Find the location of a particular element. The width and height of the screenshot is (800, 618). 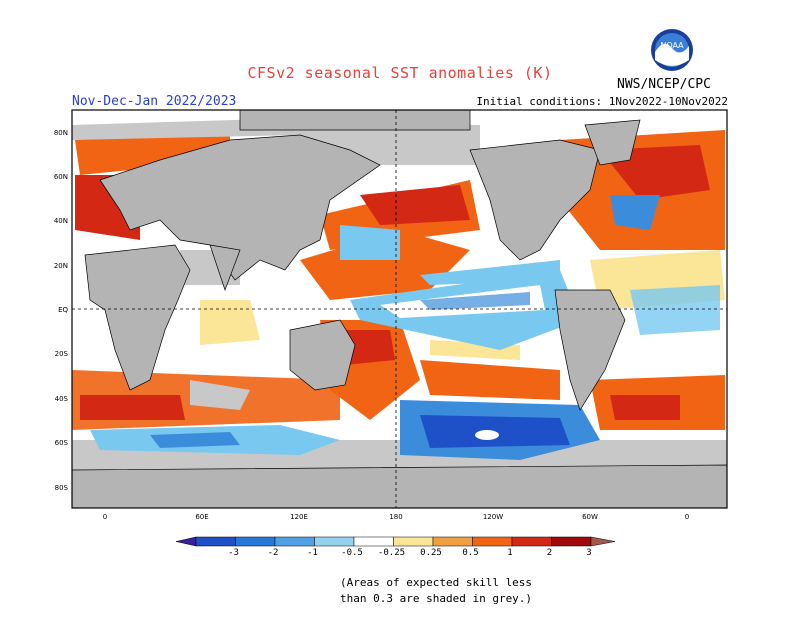

arctic-land is located at coordinates (355, 120).